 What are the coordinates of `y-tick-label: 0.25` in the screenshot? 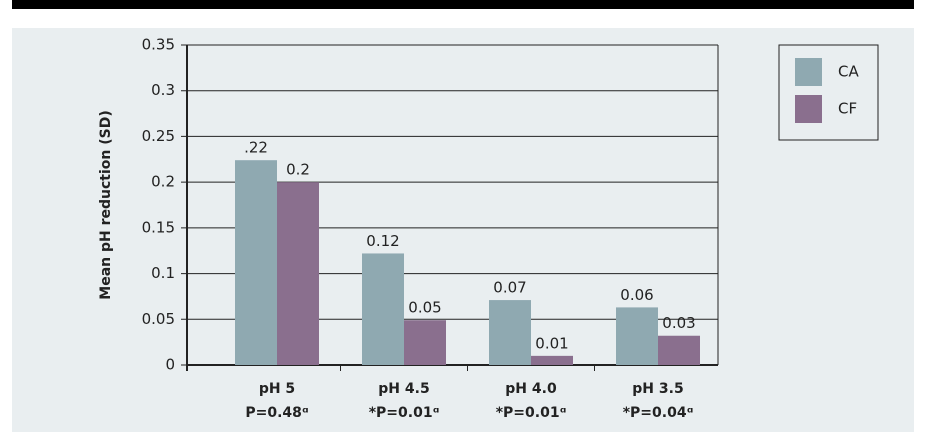 It's located at (158, 136).